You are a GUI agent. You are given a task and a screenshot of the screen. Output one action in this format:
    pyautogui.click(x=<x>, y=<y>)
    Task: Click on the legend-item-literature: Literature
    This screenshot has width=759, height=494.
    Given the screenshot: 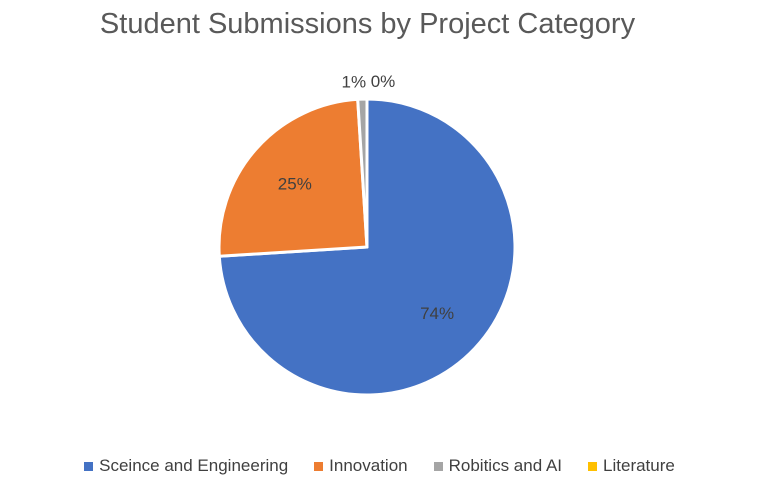 What is the action you would take?
    pyautogui.click(x=631, y=466)
    